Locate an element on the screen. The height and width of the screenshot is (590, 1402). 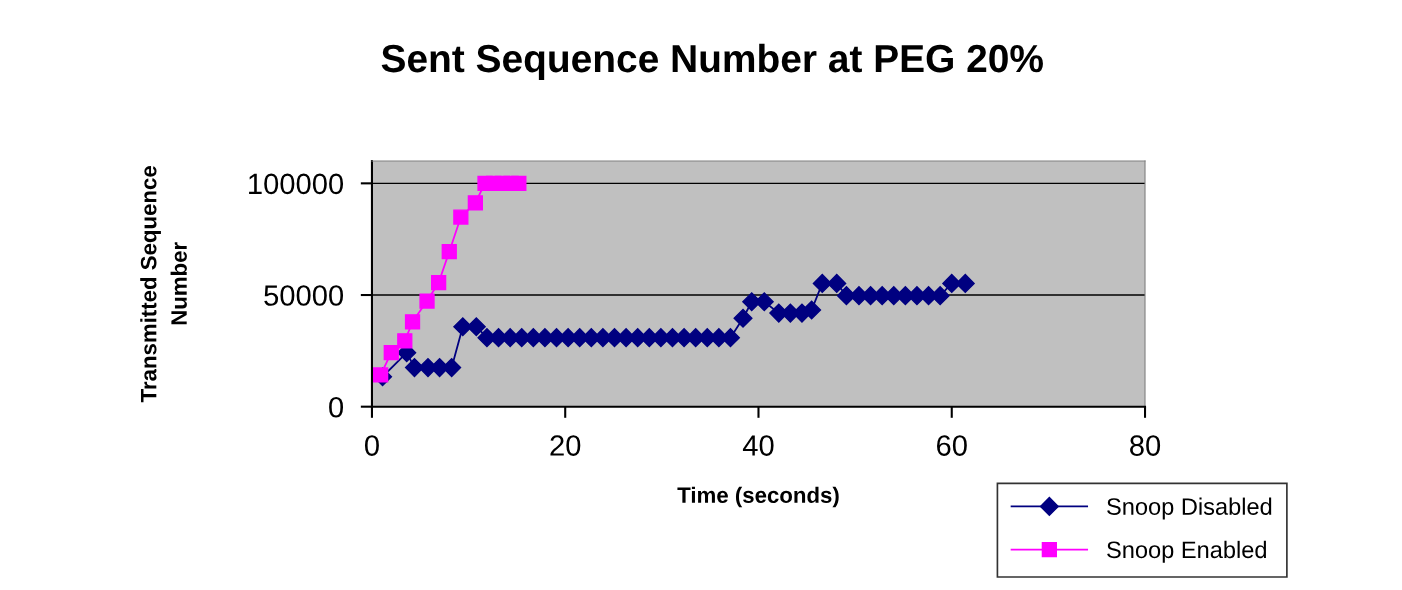
x-tick-label: 80 is located at coordinates (1145, 445).